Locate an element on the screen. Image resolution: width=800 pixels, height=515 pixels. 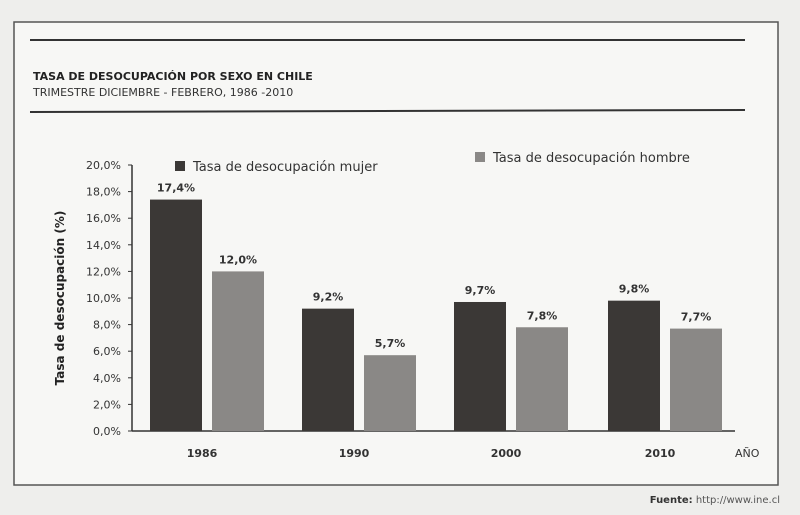
bar-2000-mujer is located at coordinates (480, 366).